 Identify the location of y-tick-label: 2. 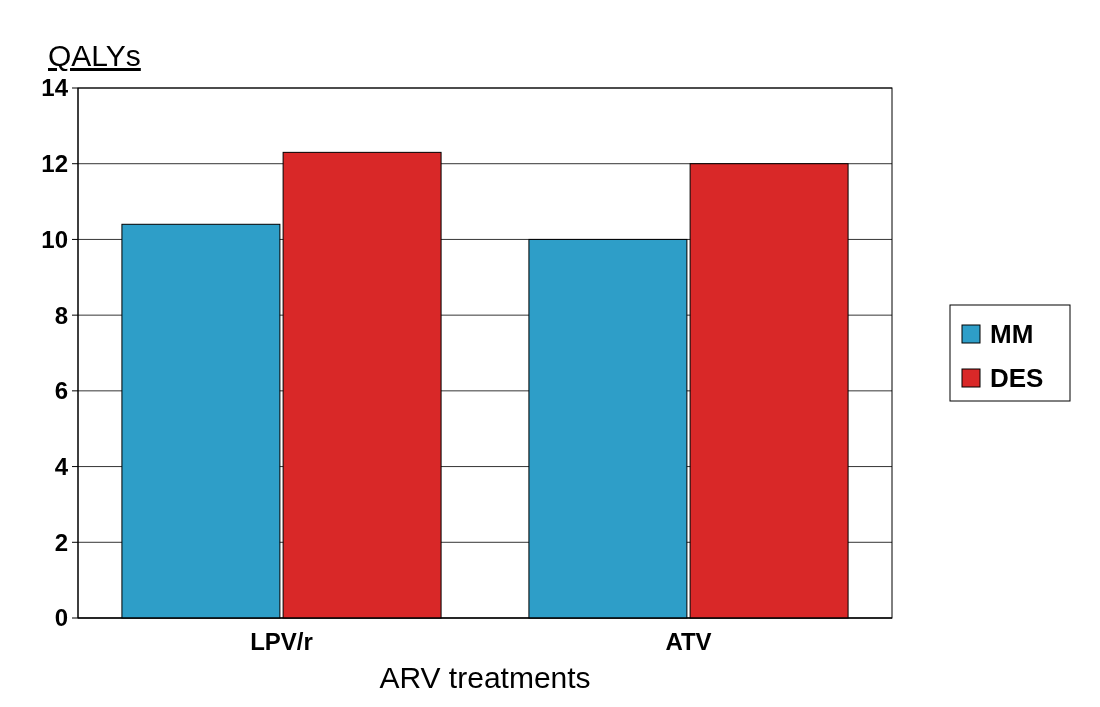
(61, 542).